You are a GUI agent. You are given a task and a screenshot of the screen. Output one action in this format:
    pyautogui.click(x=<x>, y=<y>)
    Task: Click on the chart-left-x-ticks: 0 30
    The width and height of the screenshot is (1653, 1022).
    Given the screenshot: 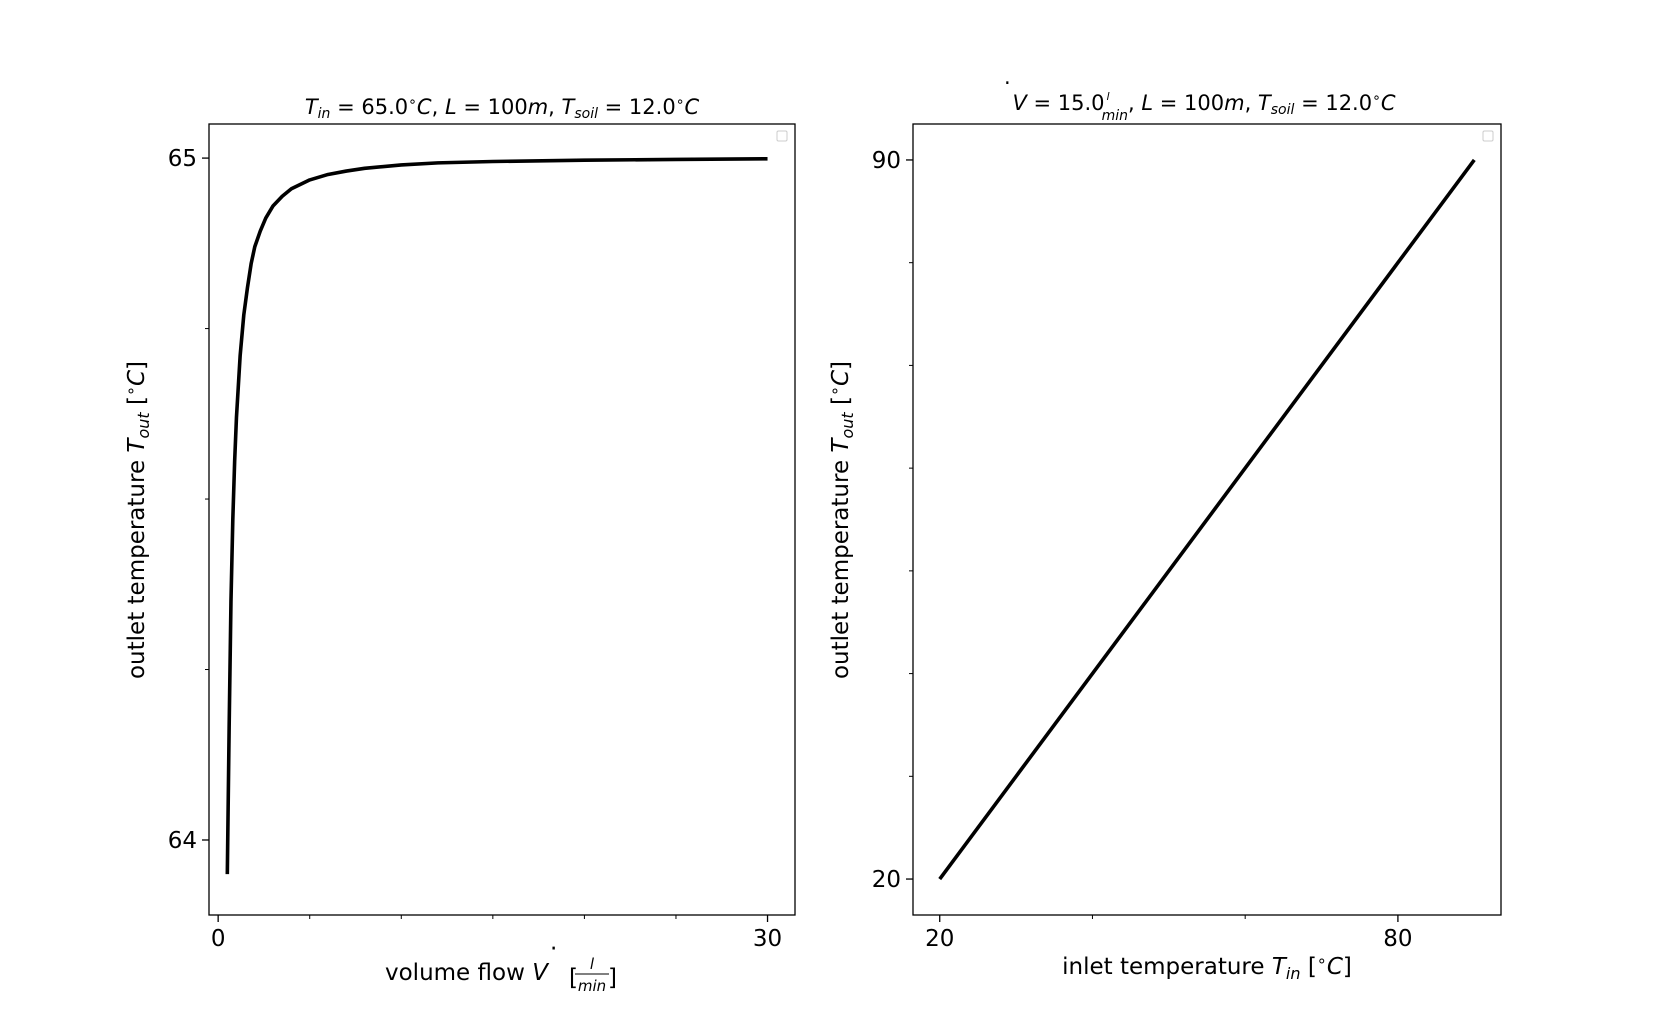 What is the action you would take?
    pyautogui.click(x=496, y=933)
    